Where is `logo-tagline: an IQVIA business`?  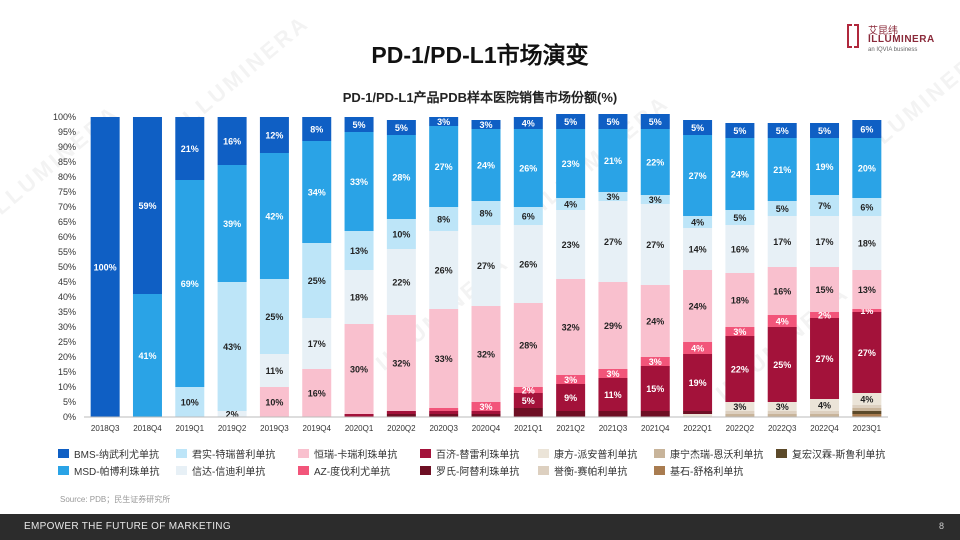
logo-tagline: an IQVIA business is located at coordinates (893, 50).